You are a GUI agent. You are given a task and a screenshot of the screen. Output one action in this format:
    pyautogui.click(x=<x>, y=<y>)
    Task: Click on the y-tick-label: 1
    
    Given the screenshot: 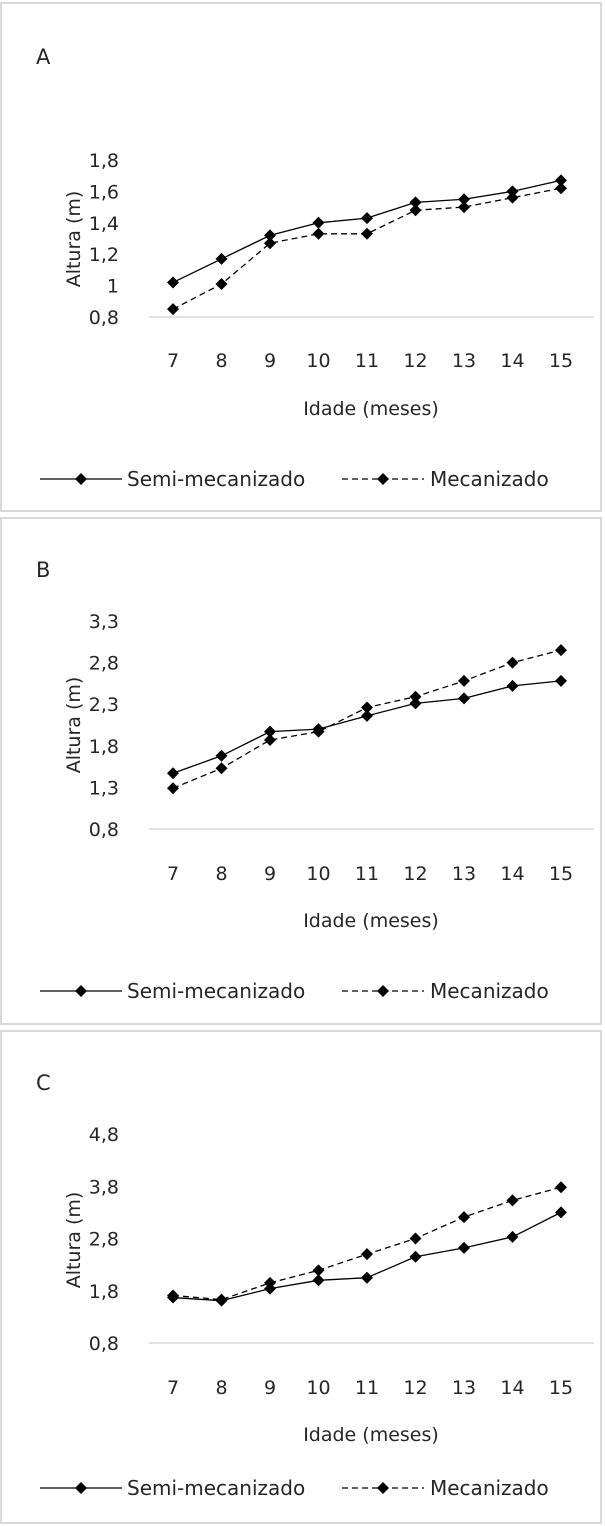 What is the action you would take?
    pyautogui.click(x=113, y=287)
    